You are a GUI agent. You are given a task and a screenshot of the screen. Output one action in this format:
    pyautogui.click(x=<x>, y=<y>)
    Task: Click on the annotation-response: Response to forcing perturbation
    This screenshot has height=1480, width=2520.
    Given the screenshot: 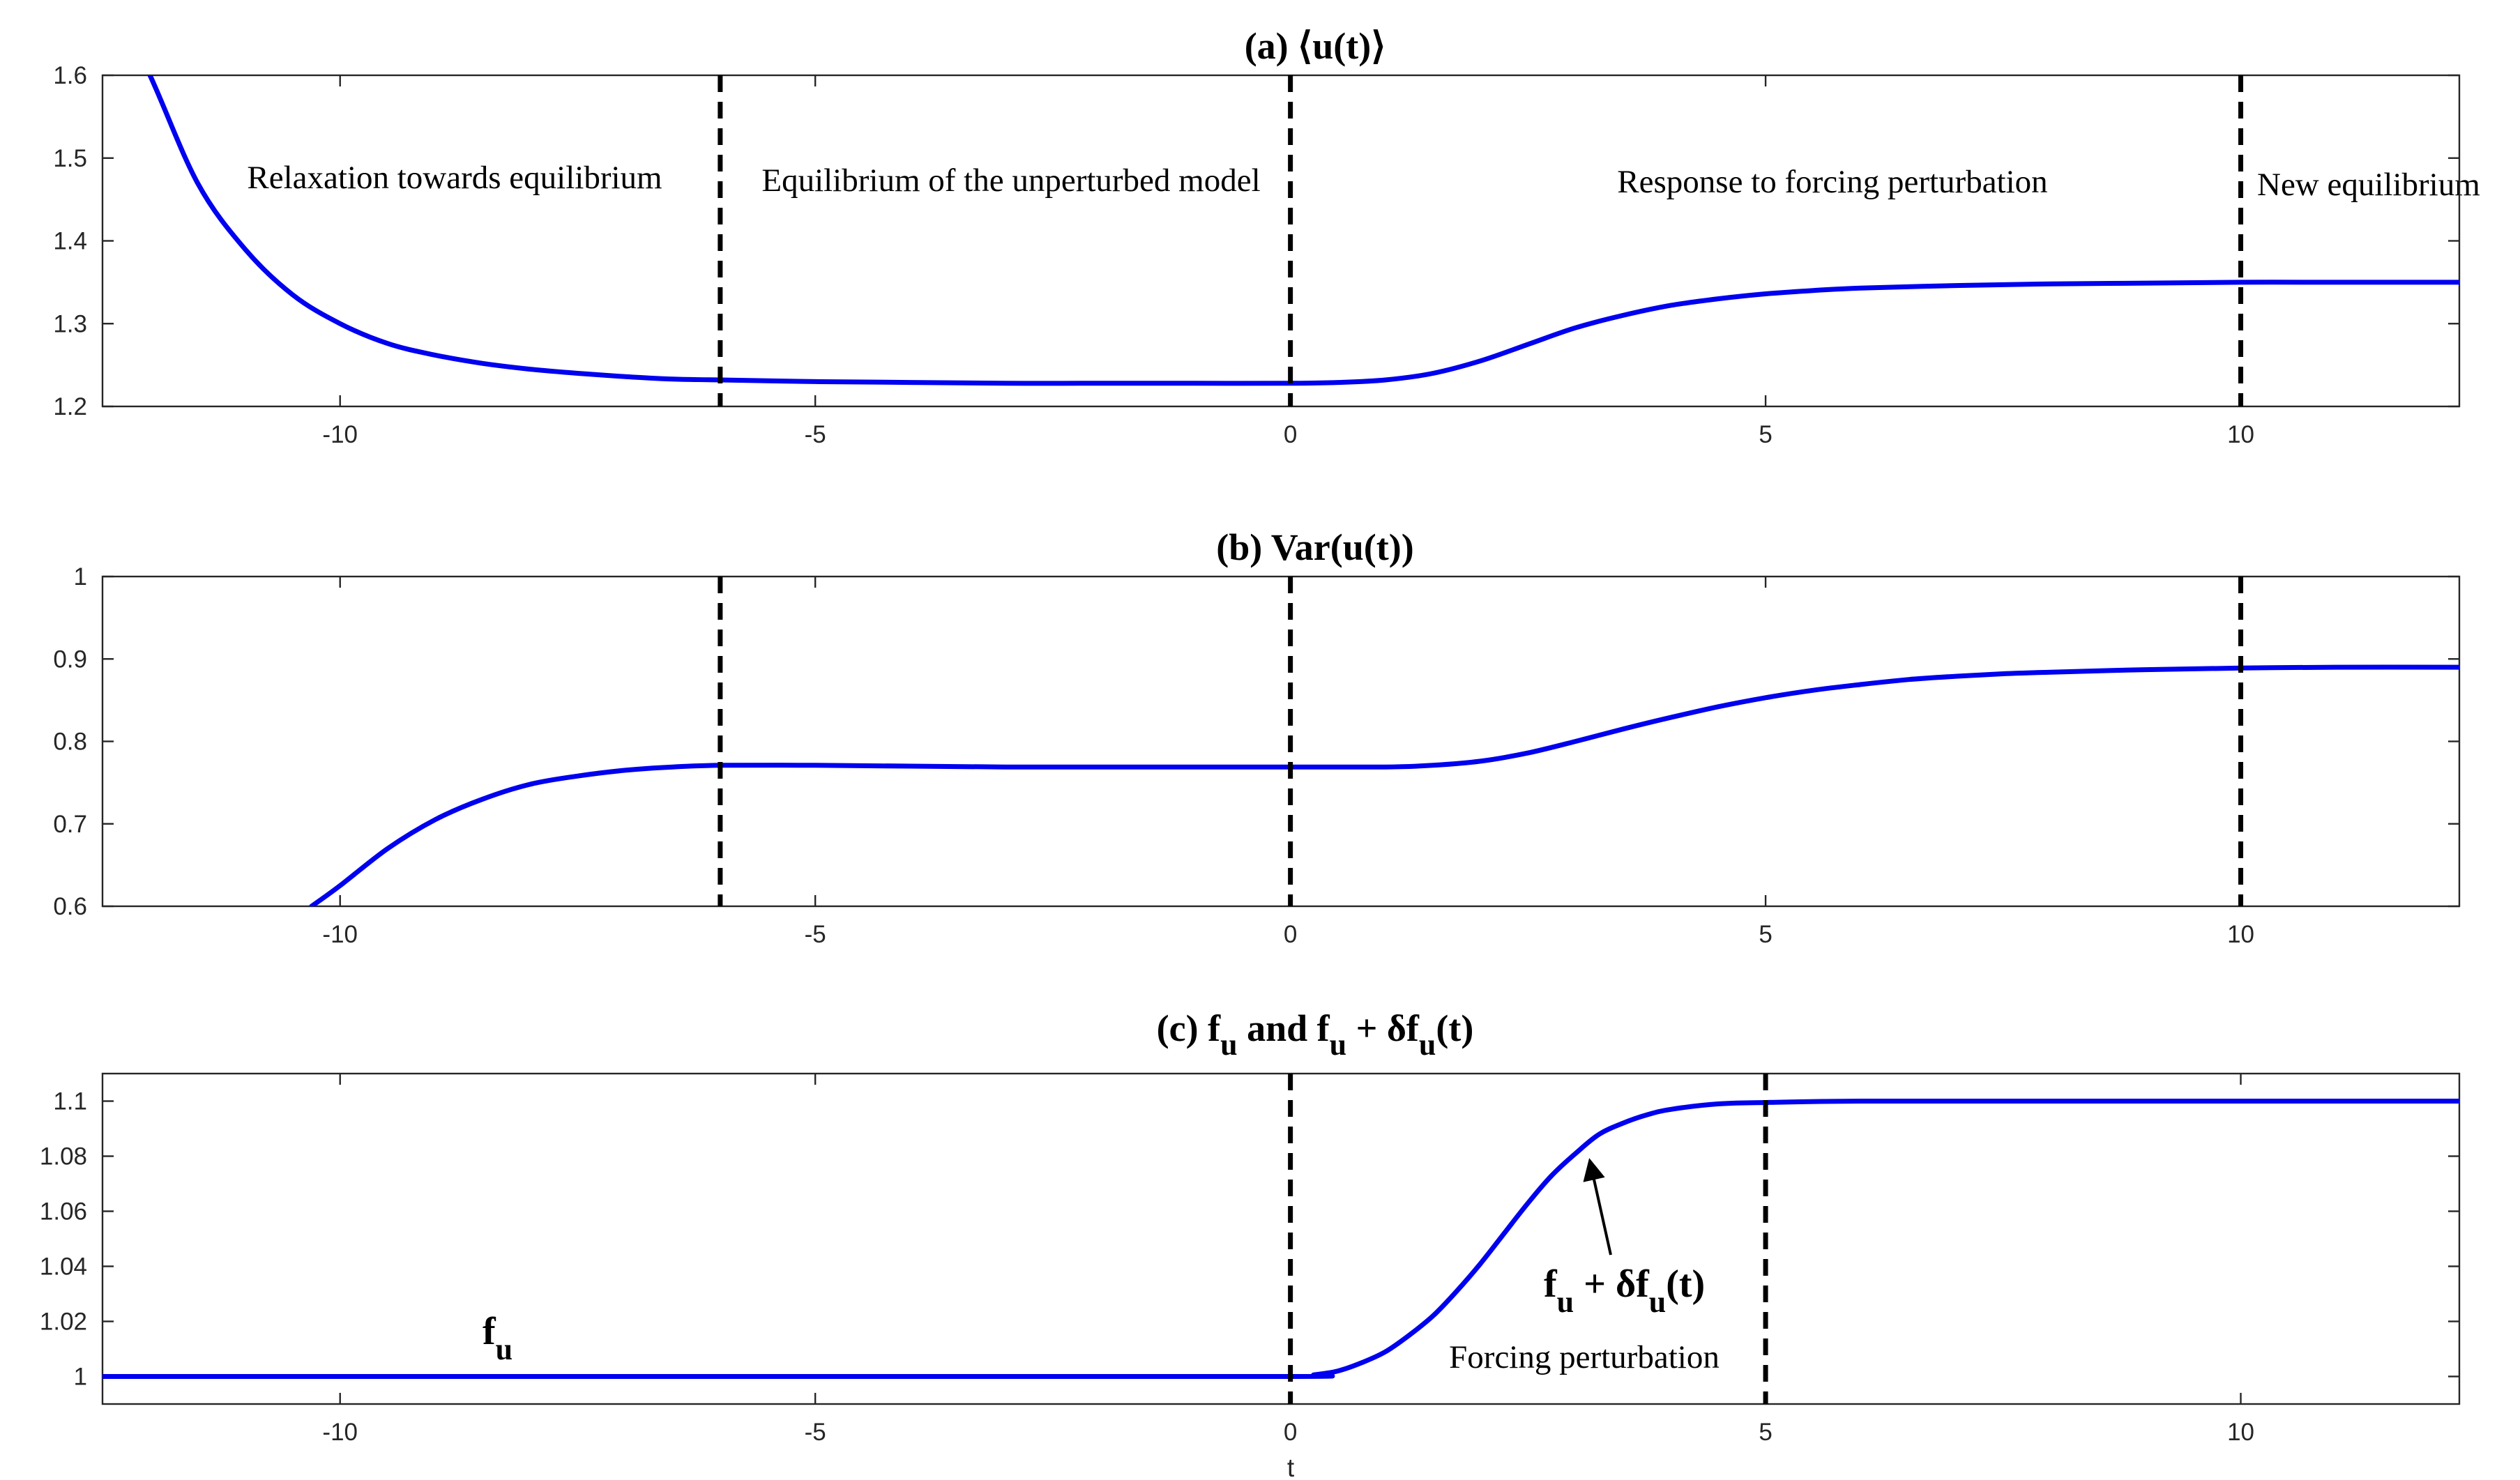 What is the action you would take?
    pyautogui.click(x=1832, y=182)
    